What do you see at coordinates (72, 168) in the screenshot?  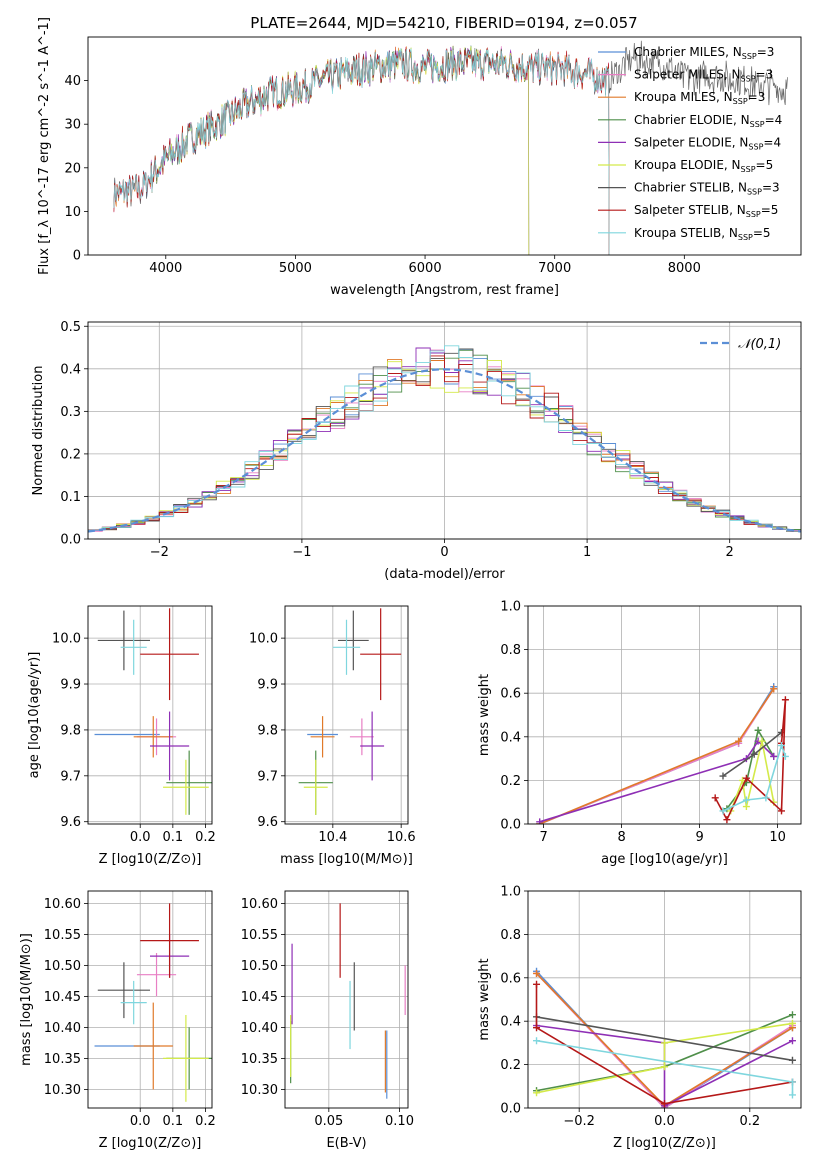 I see `y-tick-label: 20` at bounding box center [72, 168].